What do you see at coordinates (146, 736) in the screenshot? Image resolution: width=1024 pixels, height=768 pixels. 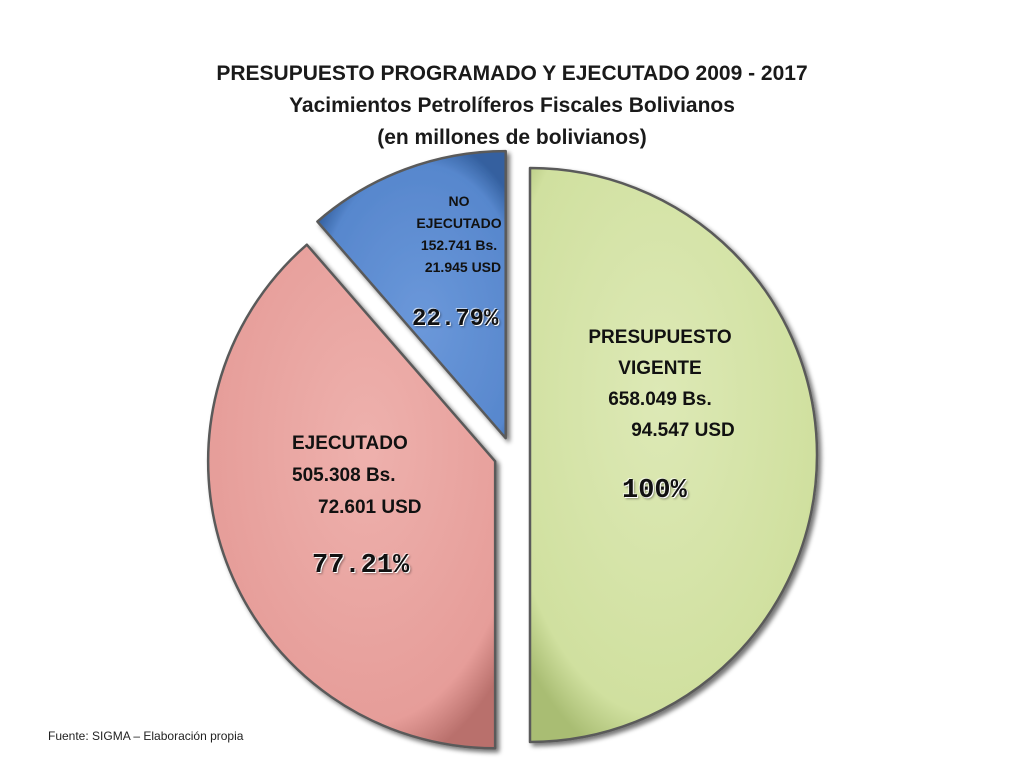 I see `chart-source-note: Fuente: SIGMA – Elaboración propia` at bounding box center [146, 736].